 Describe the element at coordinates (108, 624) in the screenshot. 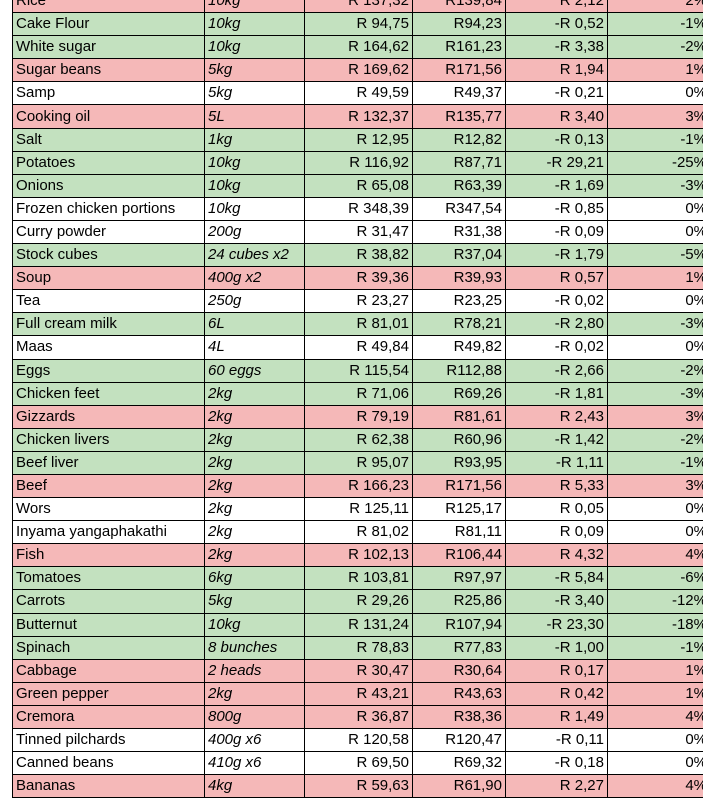

I see `cell-item: Butternut` at that location.